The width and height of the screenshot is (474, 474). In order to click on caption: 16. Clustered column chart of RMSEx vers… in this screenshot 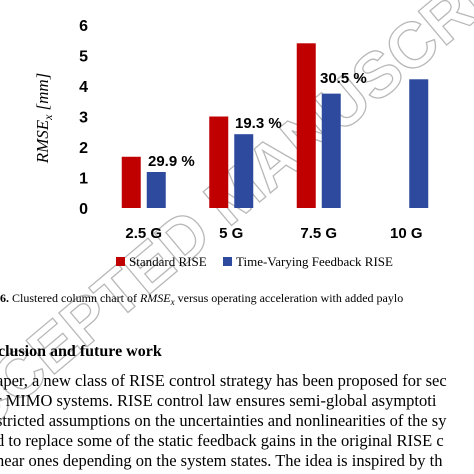, I will do `click(201, 299)`.